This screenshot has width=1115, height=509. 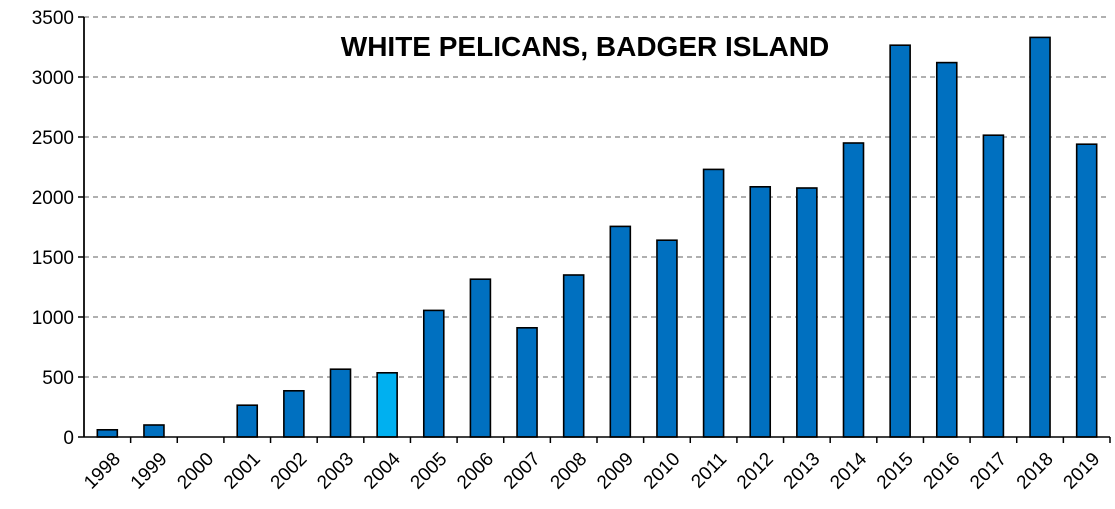 What do you see at coordinates (242, 471) in the screenshot?
I see `x-tick-label: 2001` at bounding box center [242, 471].